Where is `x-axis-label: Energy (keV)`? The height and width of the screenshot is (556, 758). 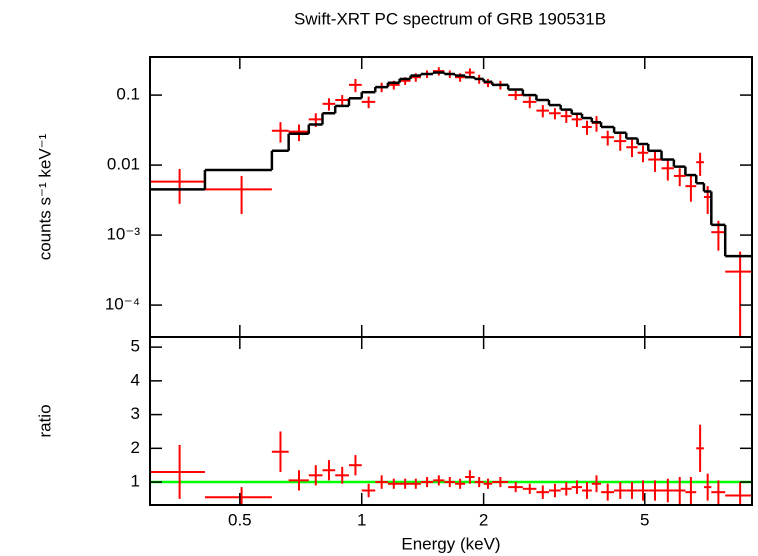 x-axis-label: Energy (keV) is located at coordinates (450, 543).